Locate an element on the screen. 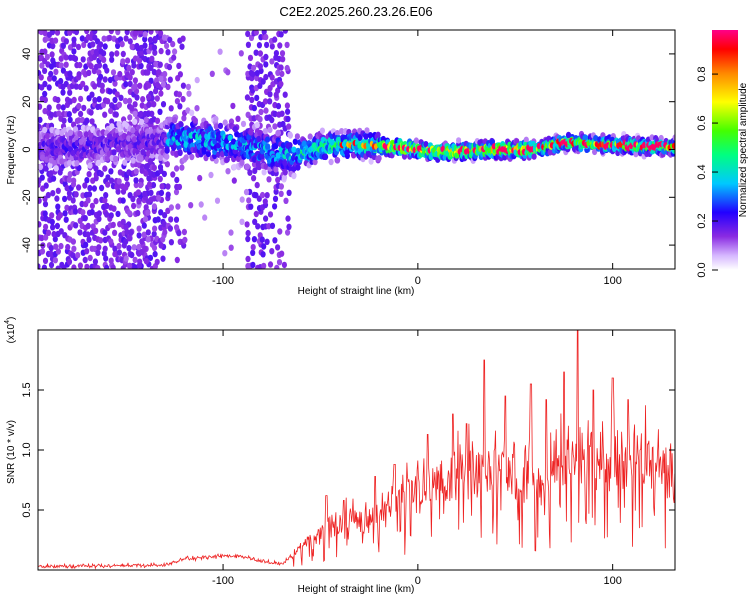 Image resolution: width=750 pixels, height=600 pixels. colorbar-ticks: 0.0 0.2 0.4 0.6 0.8 is located at coordinates (707, 172).